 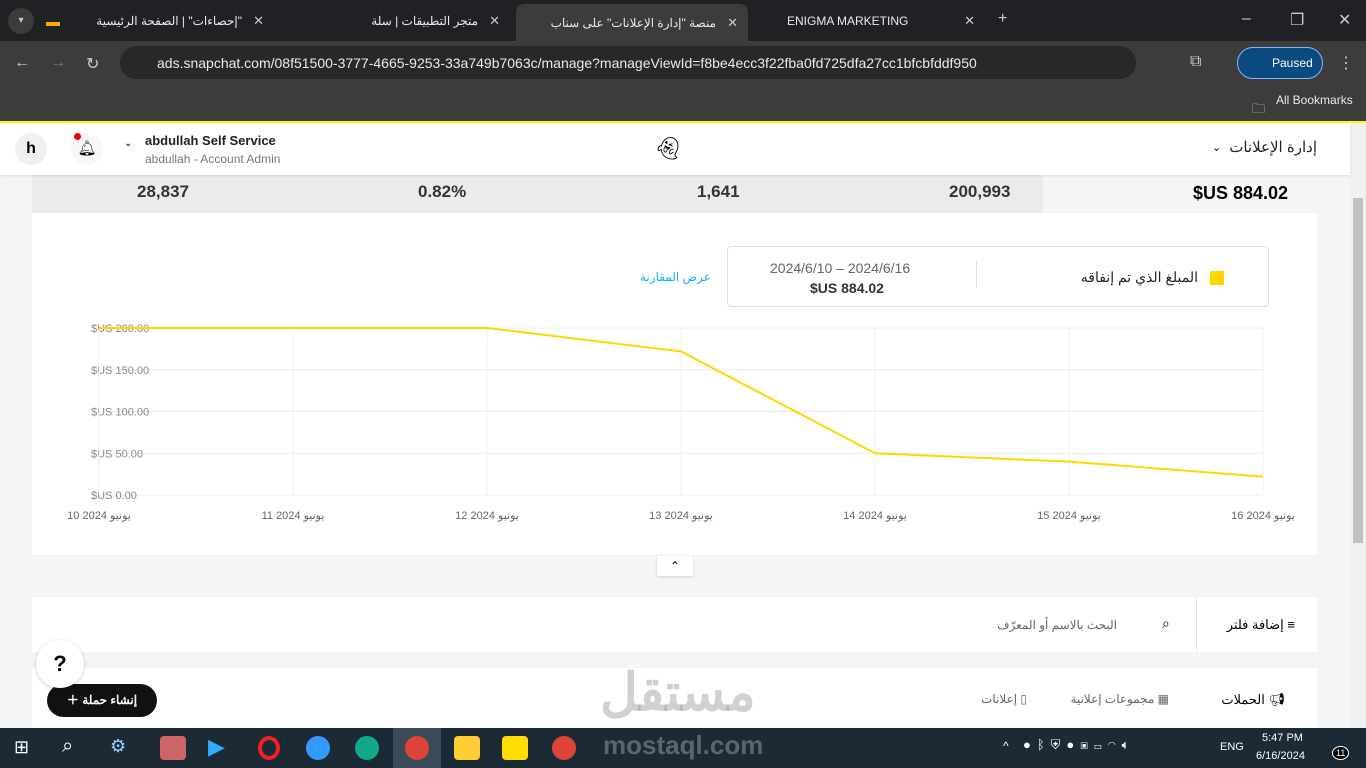 What do you see at coordinates (77, 136) in the screenshot?
I see `notification-dot` at bounding box center [77, 136].